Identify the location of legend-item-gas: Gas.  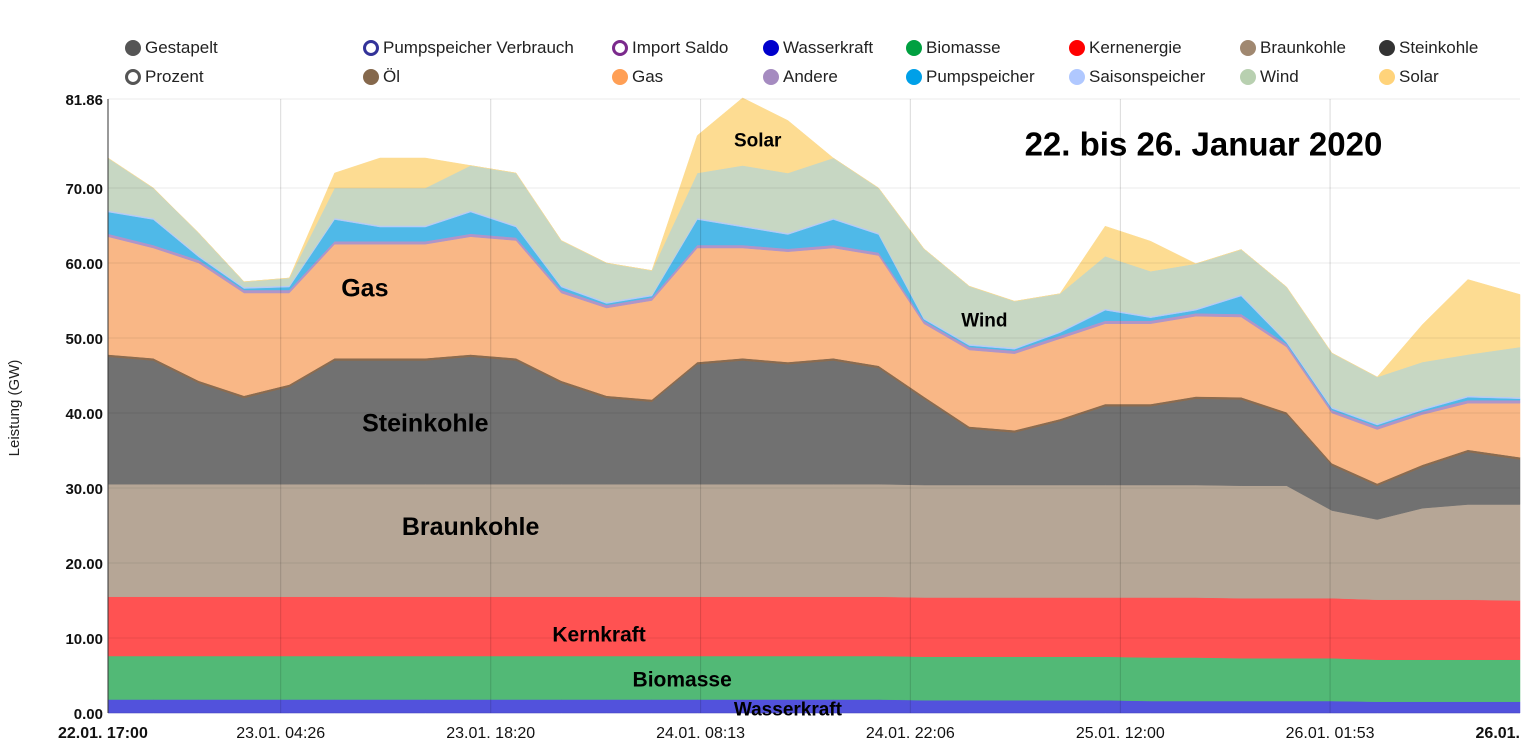
(637, 77).